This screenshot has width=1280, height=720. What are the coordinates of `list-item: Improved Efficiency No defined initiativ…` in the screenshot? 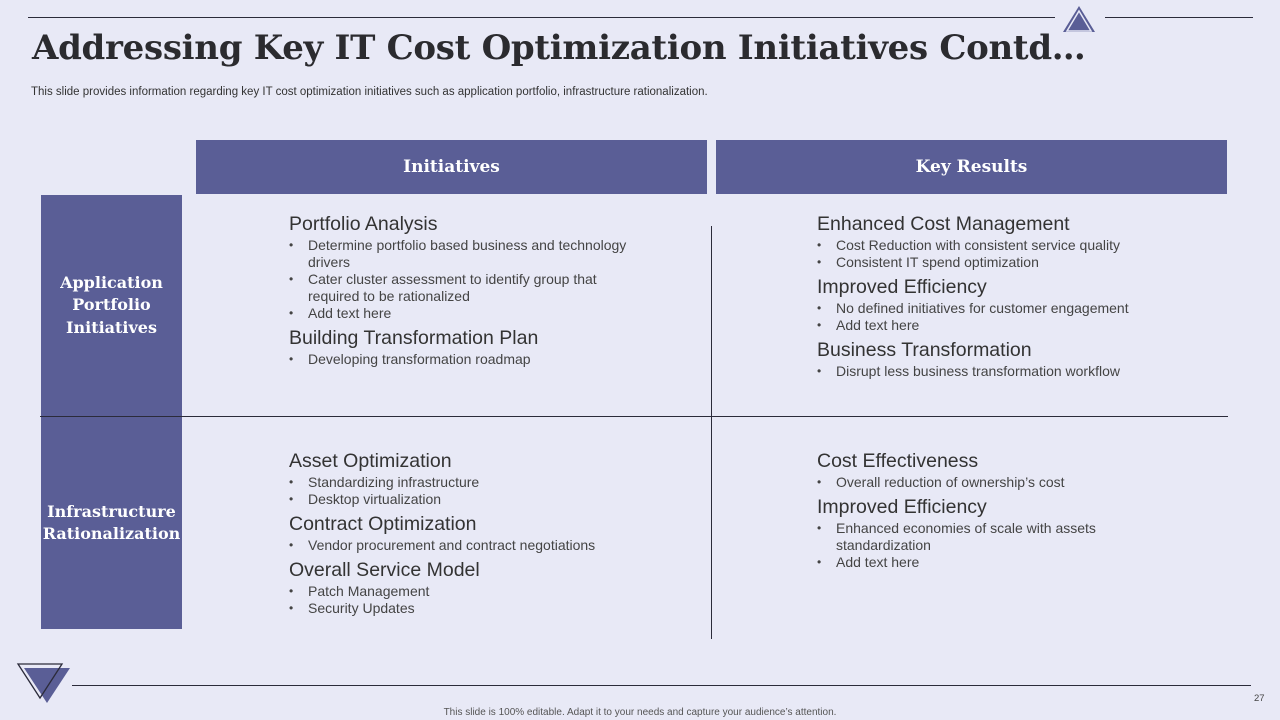 It's located at (1017, 304).